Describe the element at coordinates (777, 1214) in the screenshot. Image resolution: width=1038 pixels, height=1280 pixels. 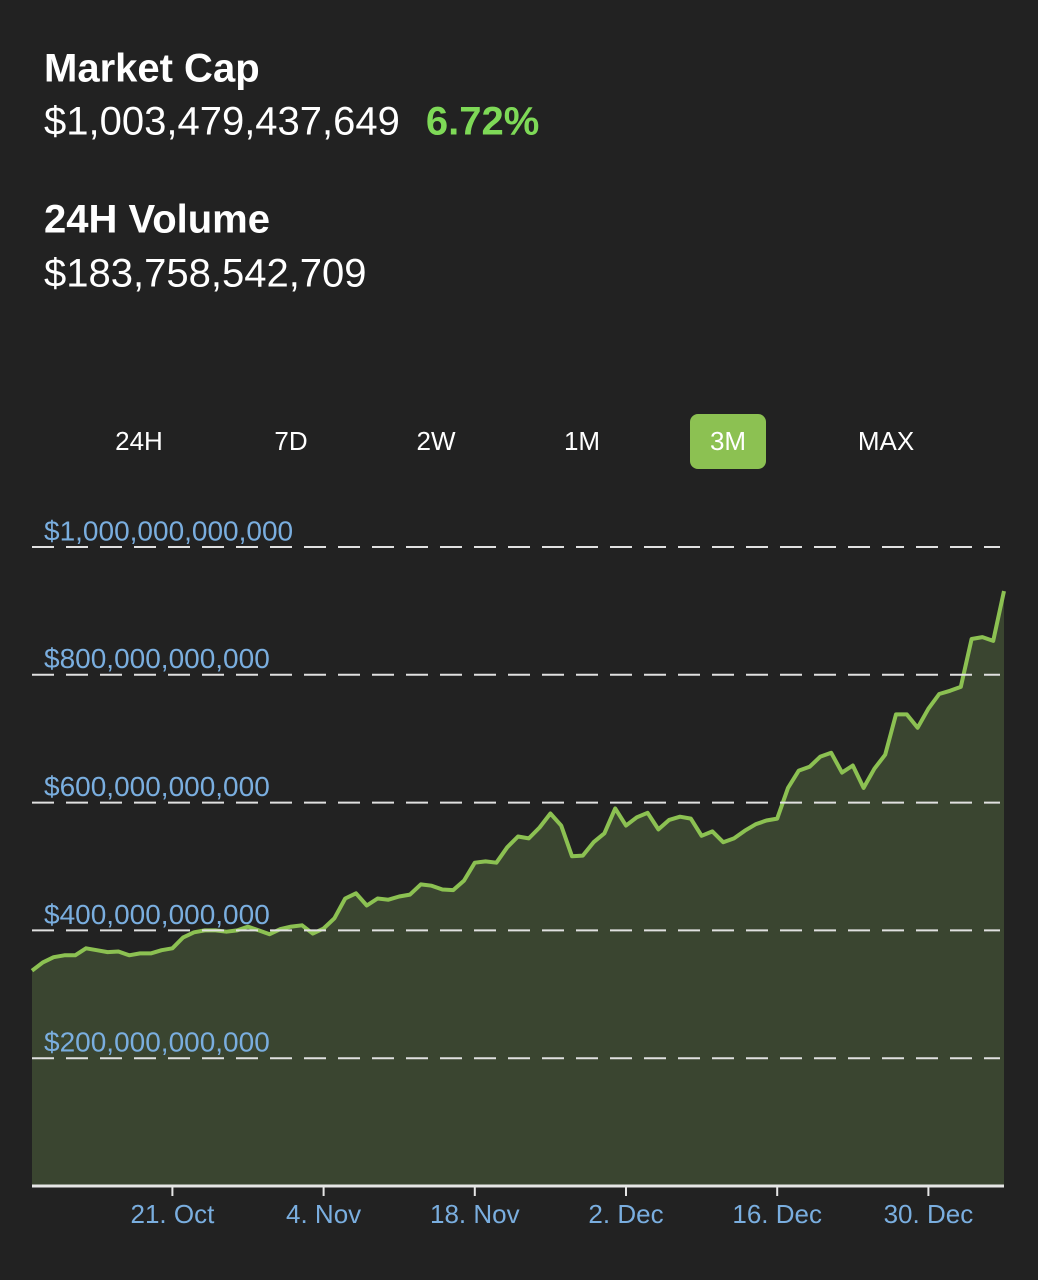
I see `x-tick-label: 16. Dec` at that location.